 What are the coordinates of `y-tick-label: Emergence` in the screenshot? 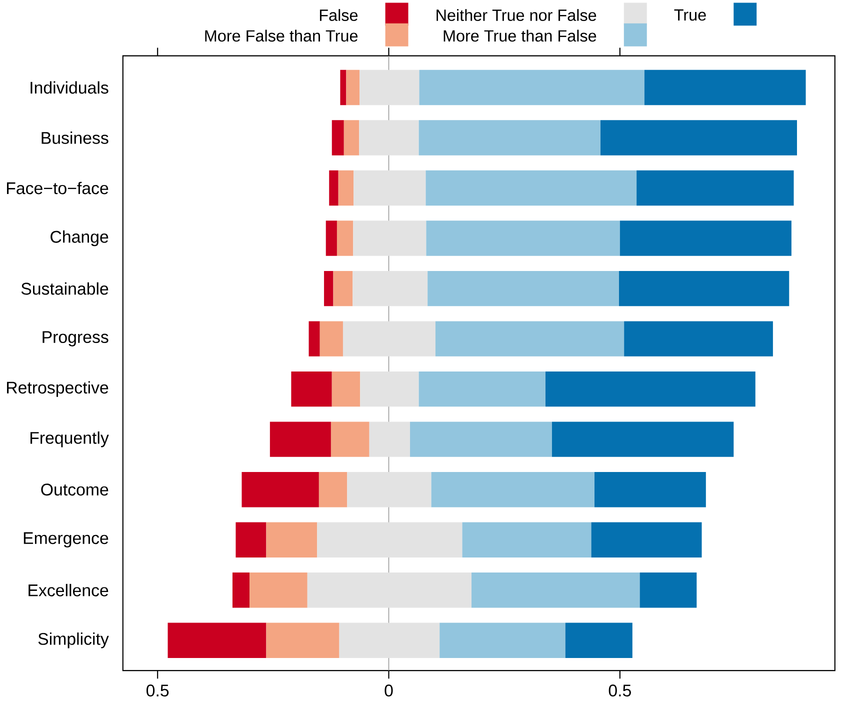 It's located at (66, 540).